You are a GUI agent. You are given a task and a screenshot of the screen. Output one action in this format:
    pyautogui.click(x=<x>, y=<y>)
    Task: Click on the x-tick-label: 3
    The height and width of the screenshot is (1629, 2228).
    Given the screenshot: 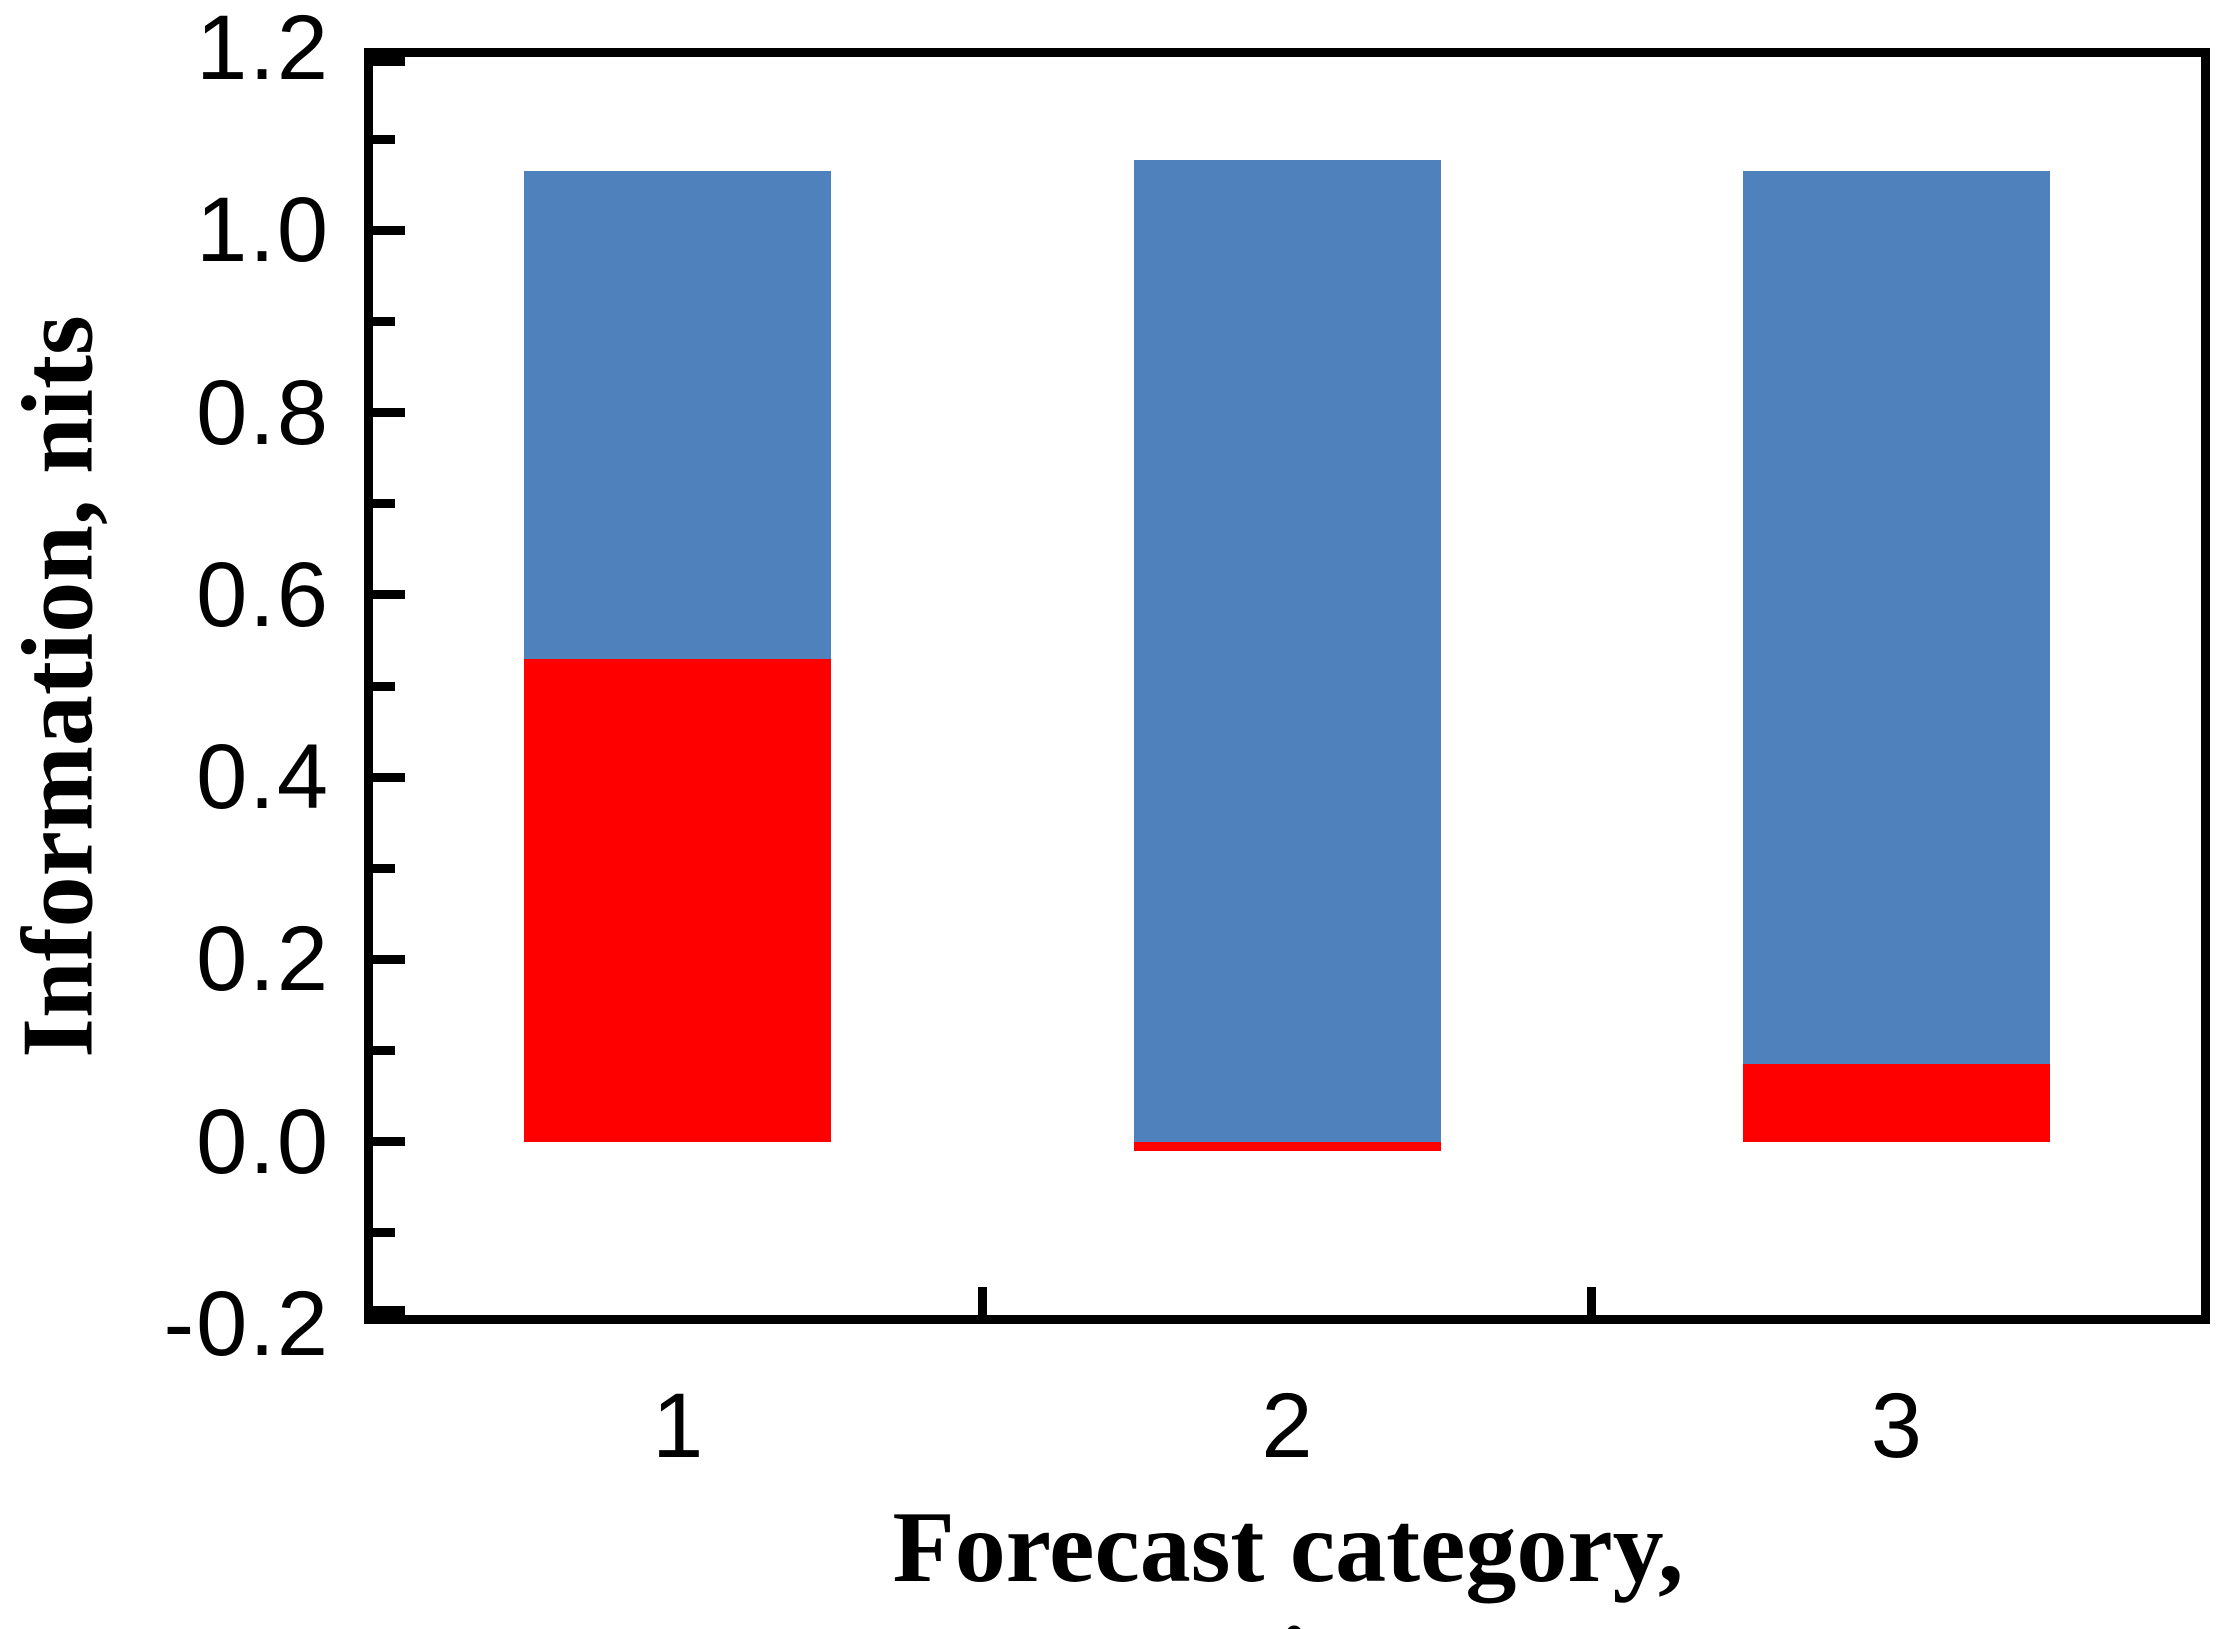 What is the action you would take?
    pyautogui.click(x=1896, y=1426)
    